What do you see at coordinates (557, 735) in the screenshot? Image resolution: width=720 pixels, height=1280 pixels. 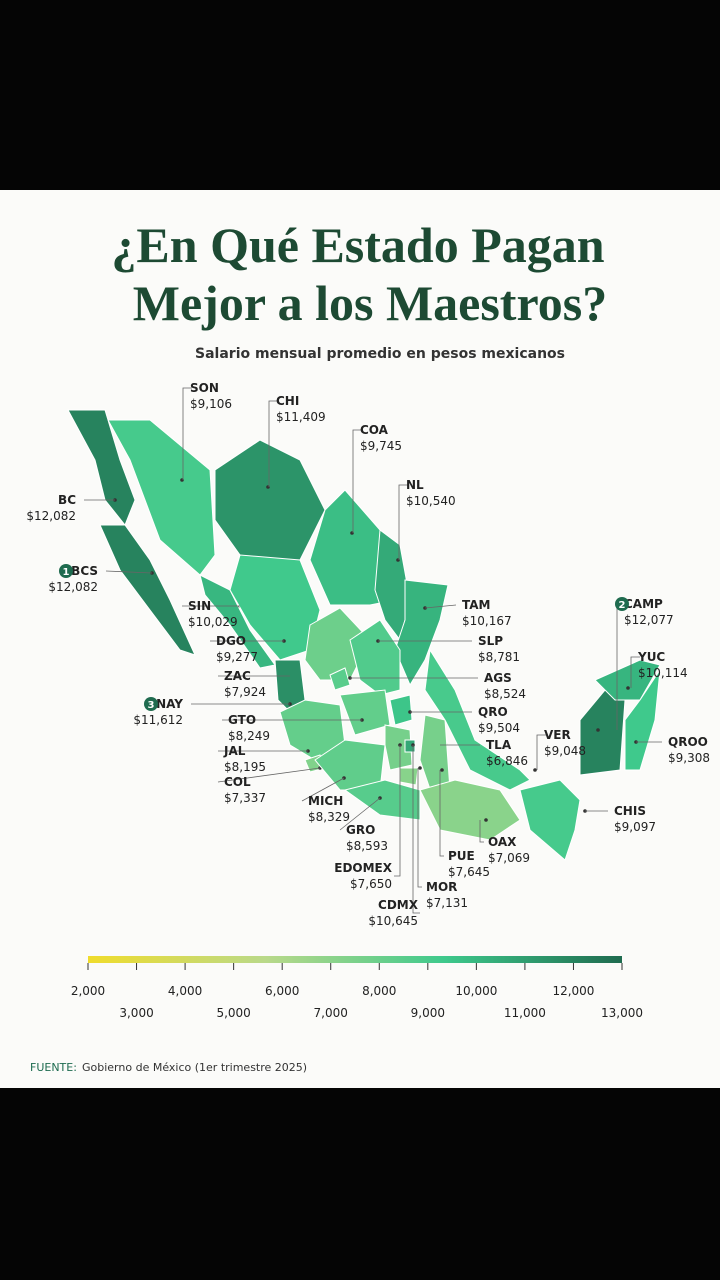 I see `state-code: VER` at bounding box center [557, 735].